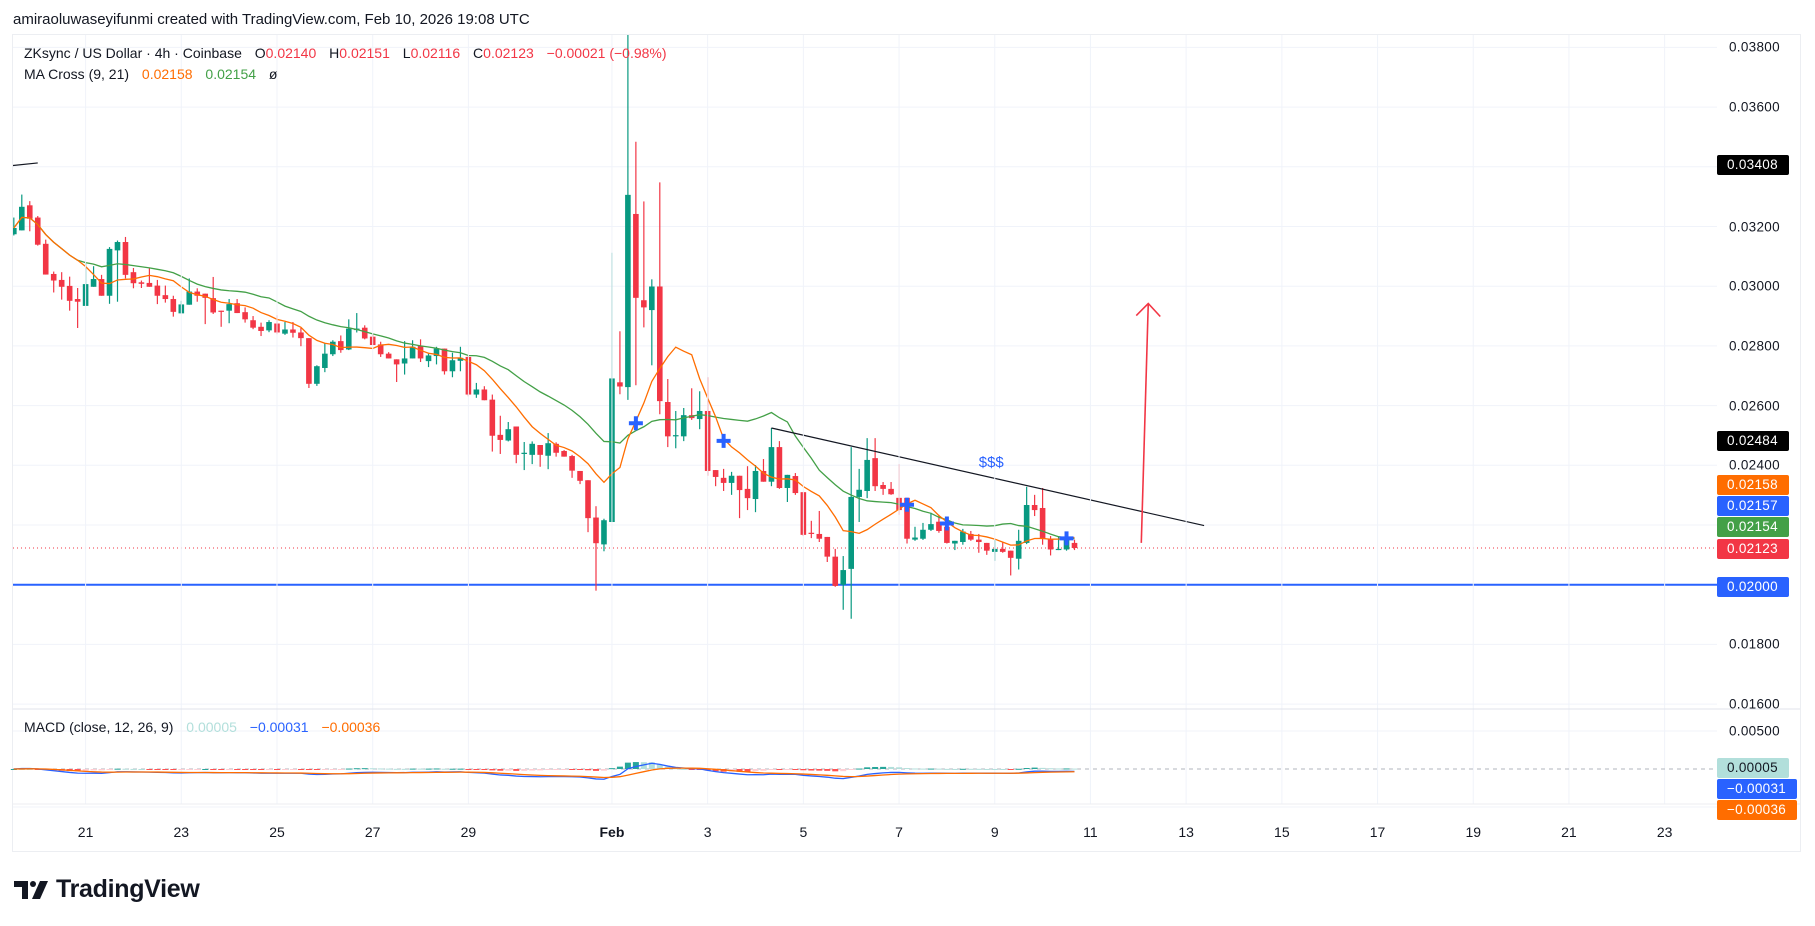  What do you see at coordinates (606, 53) in the screenshot?
I see `change-value: −0.00021 (−0.98%)` at bounding box center [606, 53].